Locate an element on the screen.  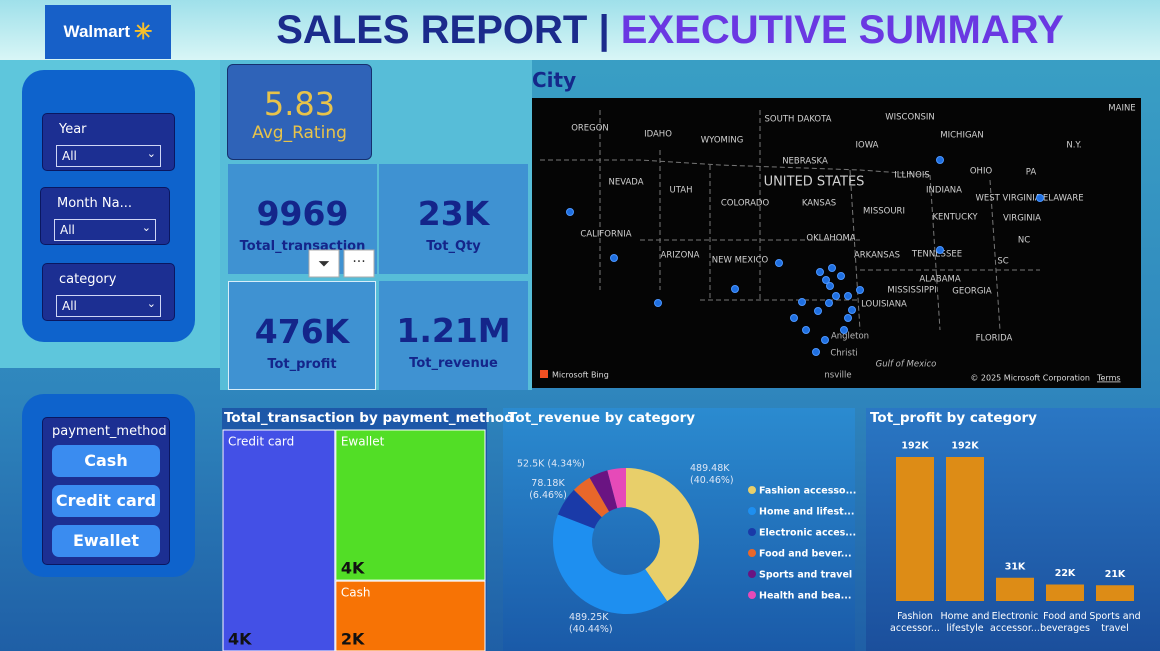
map-provider: Microsoft Bing is located at coordinates (580, 375).